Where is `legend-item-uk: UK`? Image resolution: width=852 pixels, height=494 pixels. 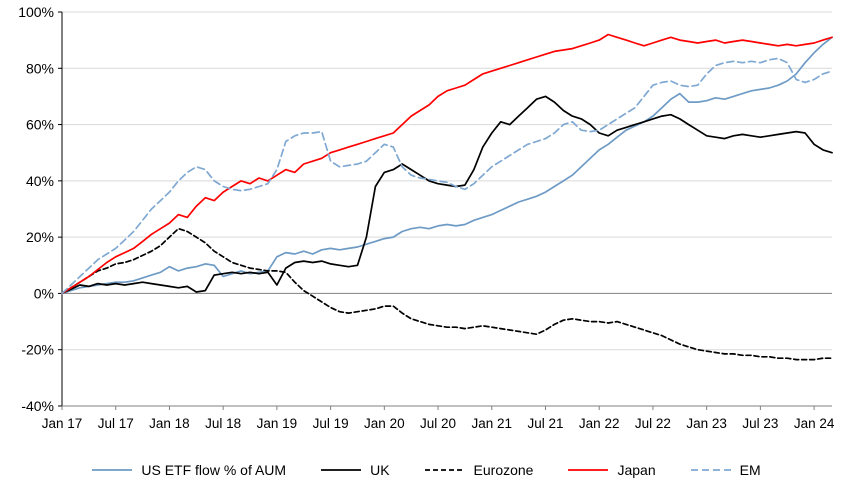
legend-item-uk: UK is located at coordinates (355, 470).